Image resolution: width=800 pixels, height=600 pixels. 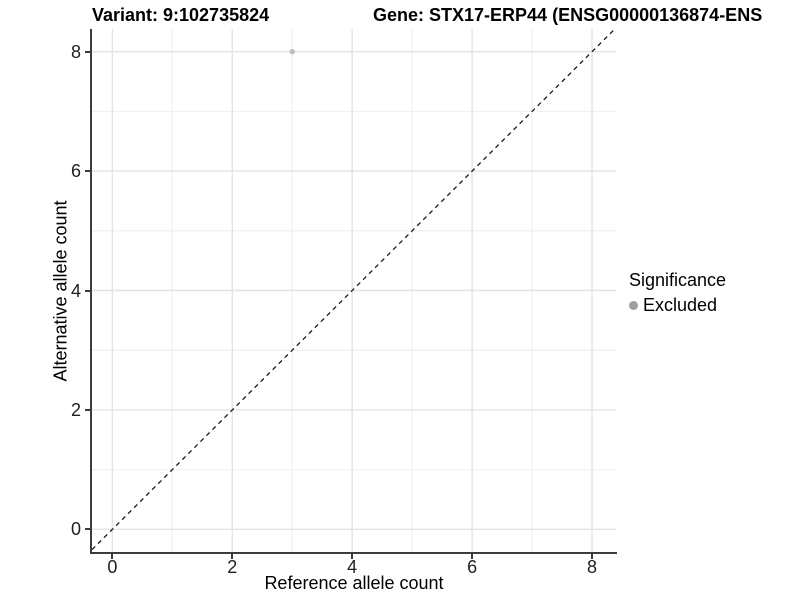 I want to click on x-axis-line, so click(x=353, y=553).